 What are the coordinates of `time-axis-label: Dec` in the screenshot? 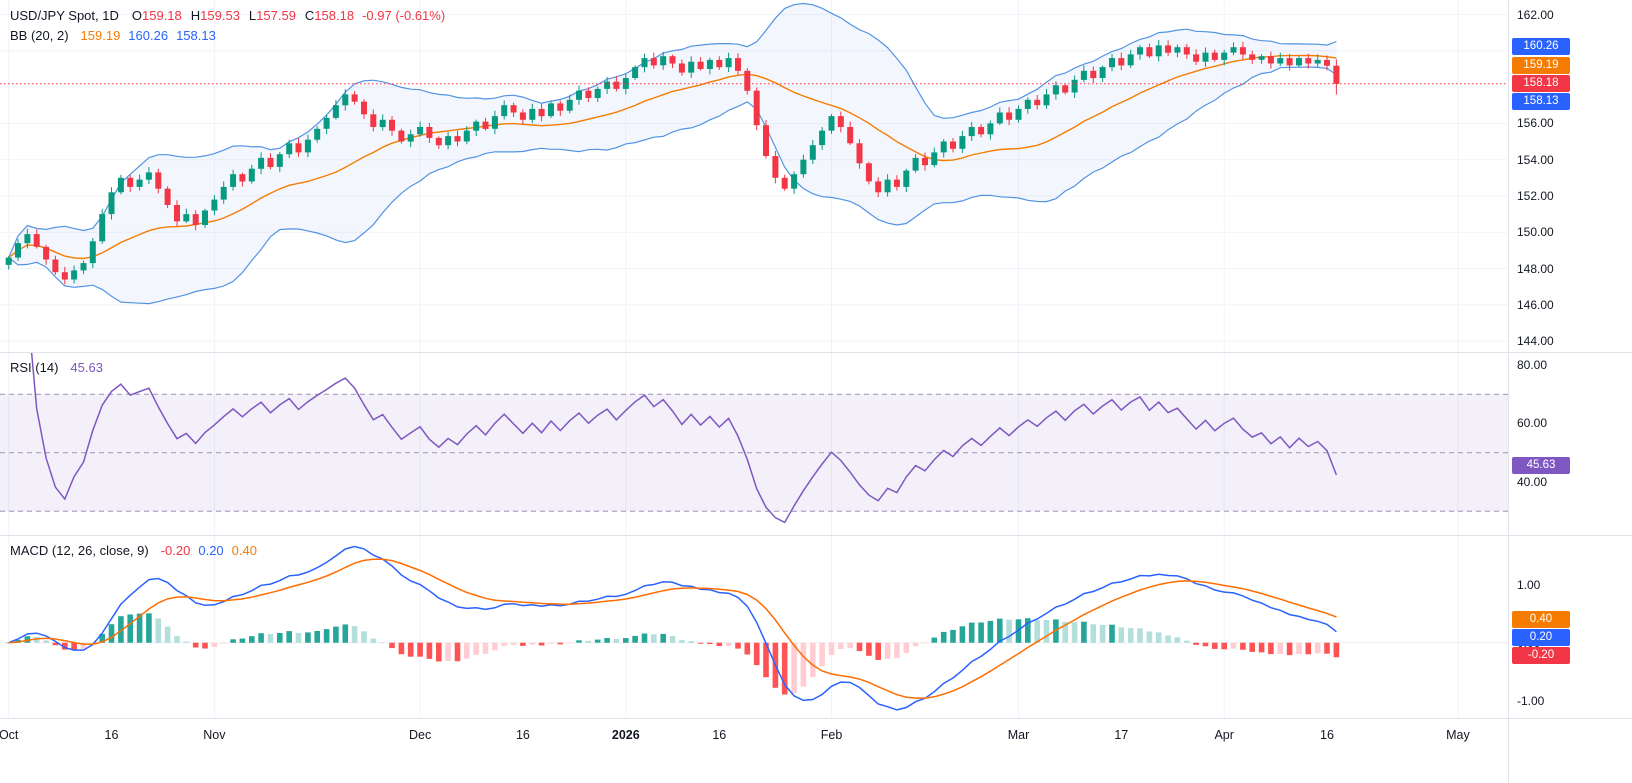 It's located at (420, 735).